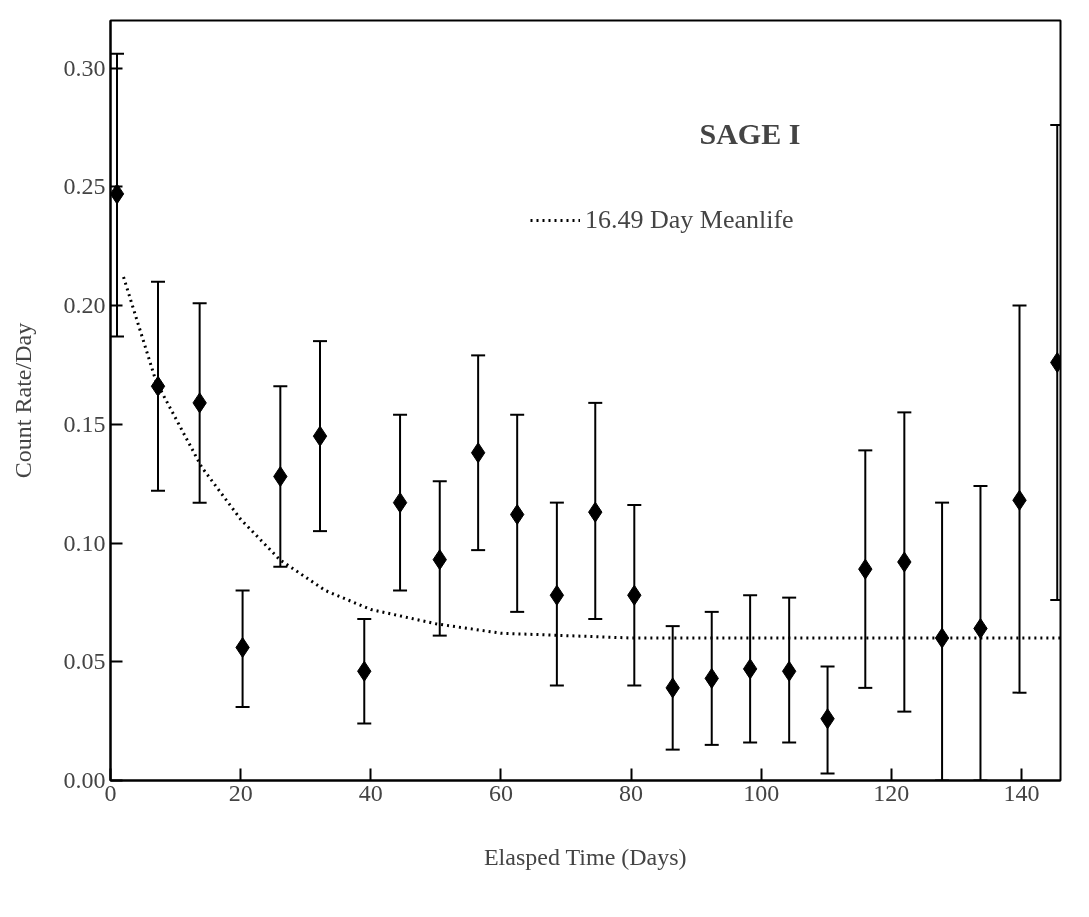  I want to click on y-tick-label: 0.30, so click(84, 67).